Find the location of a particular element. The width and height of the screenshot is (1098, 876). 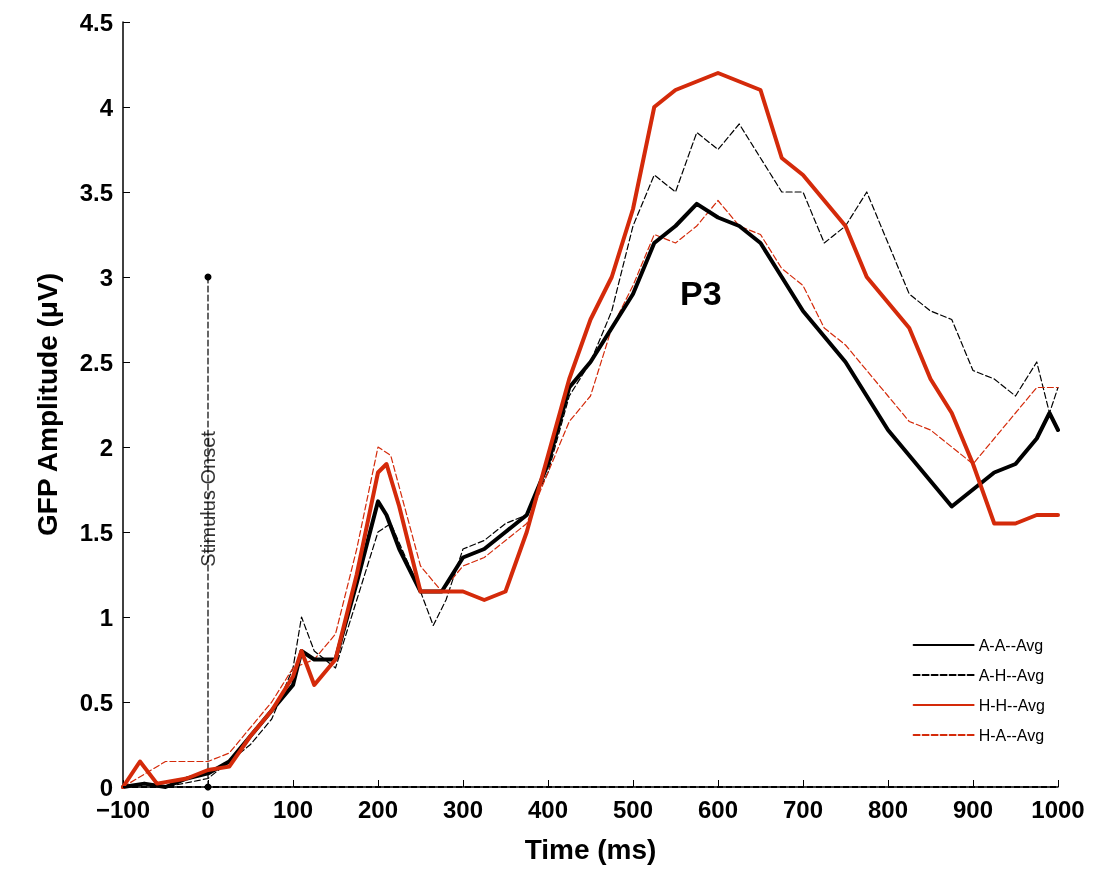

x-tick-label: 100 is located at coordinates (293, 809).